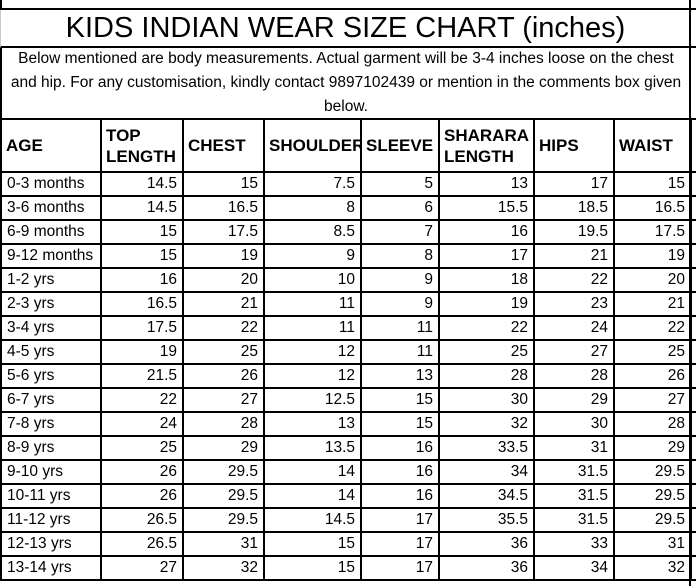 Image resolution: width=696 pixels, height=586 pixels. I want to click on table-row-2-3-yrs: 2-3 yrs 16.5 21 11 9 19 23 21, so click(348, 304).